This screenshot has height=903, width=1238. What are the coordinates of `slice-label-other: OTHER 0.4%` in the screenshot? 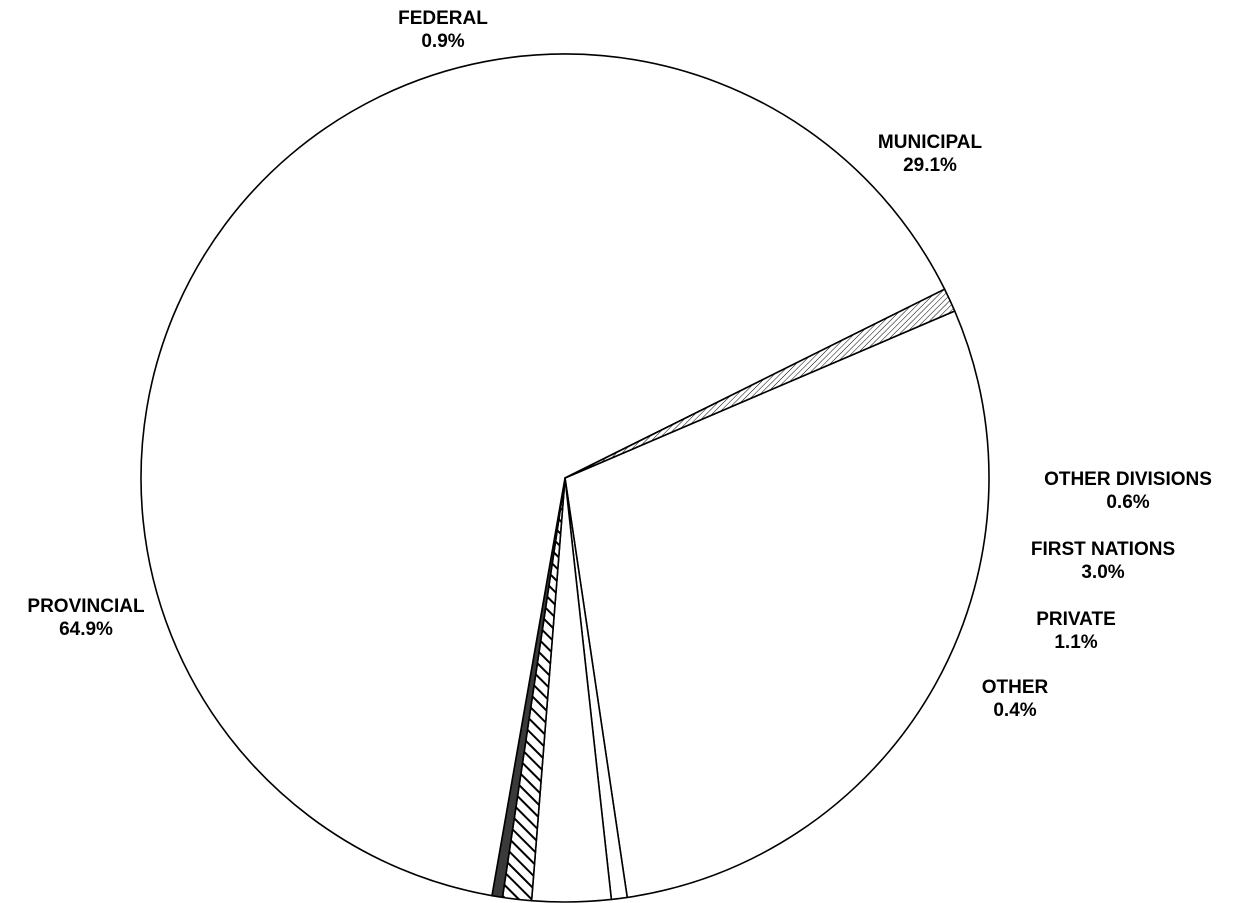 It's located at (1015, 699).